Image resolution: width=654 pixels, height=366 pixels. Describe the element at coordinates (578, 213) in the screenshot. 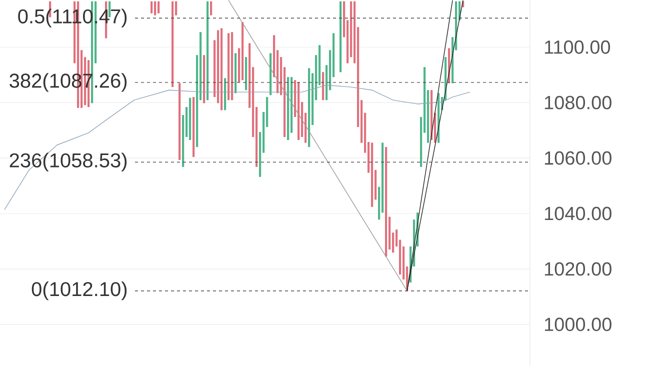

I see `y-tick-label: 1040.00` at that location.